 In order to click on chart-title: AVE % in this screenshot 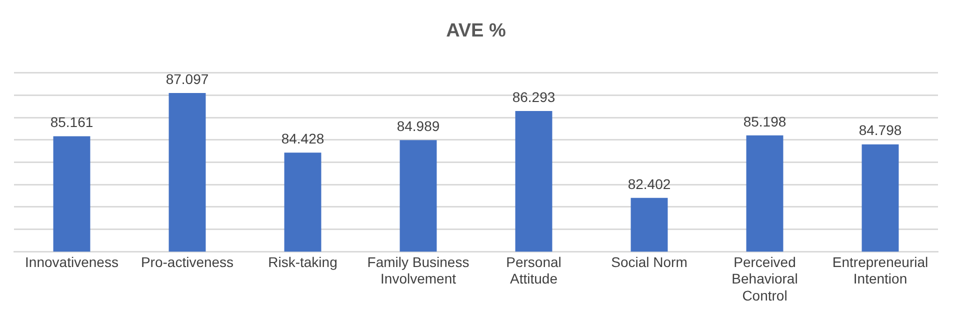, I will do `click(476, 31)`.